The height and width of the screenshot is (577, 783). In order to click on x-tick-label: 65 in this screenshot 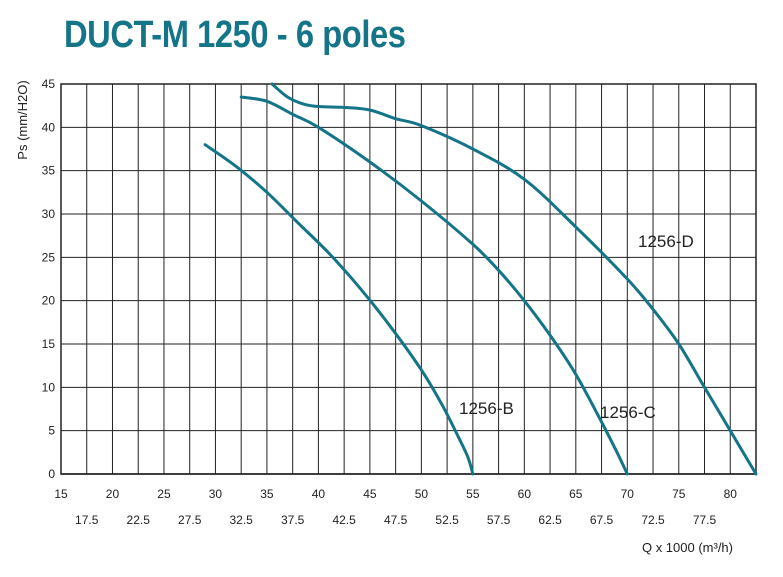, I will do `click(576, 494)`.